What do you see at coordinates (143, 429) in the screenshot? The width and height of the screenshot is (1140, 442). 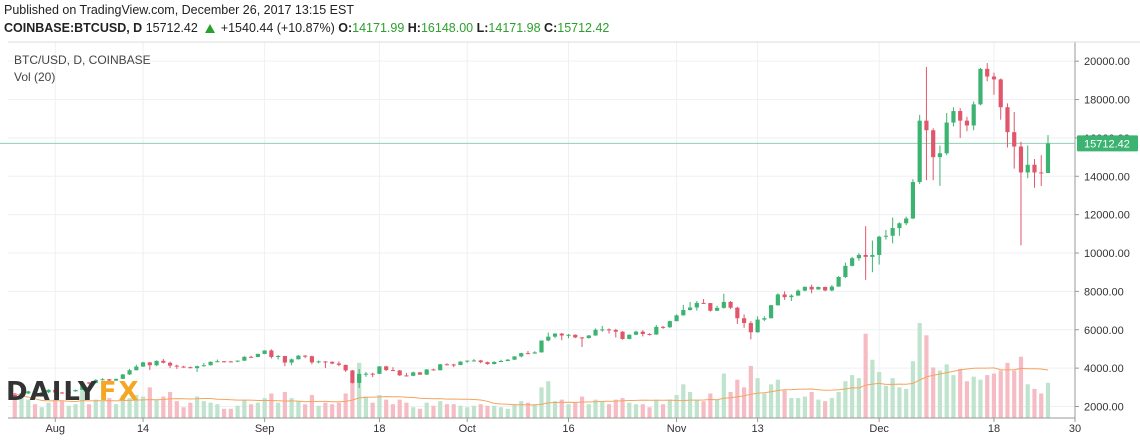 I see `x-tick-label: 14` at bounding box center [143, 429].